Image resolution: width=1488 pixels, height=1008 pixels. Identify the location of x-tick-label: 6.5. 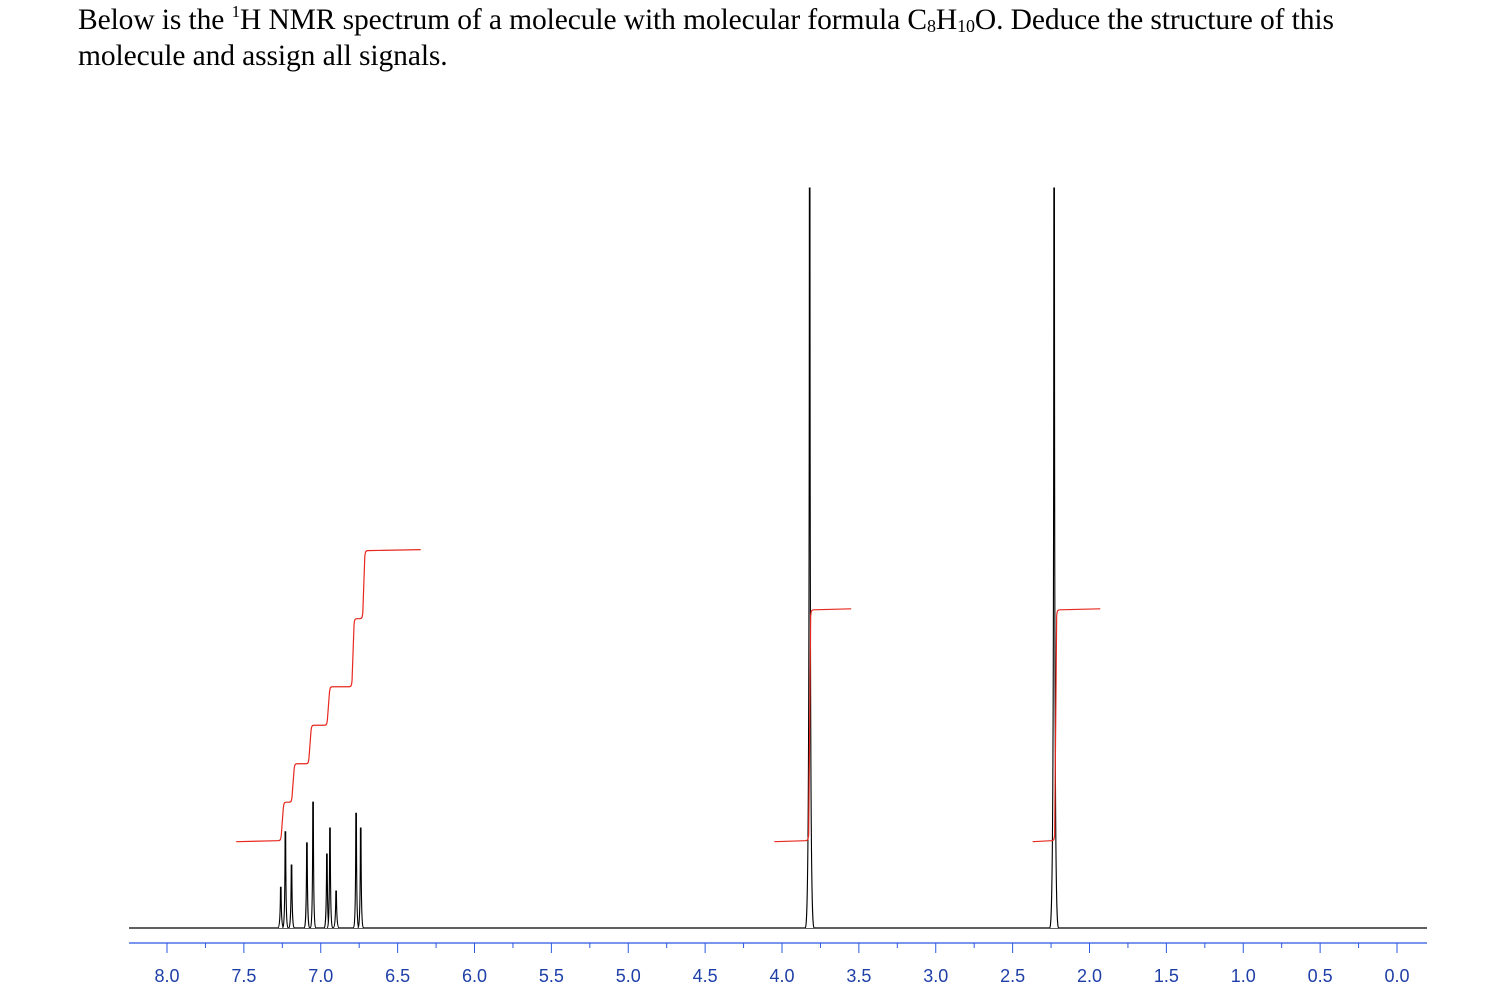
(397, 976).